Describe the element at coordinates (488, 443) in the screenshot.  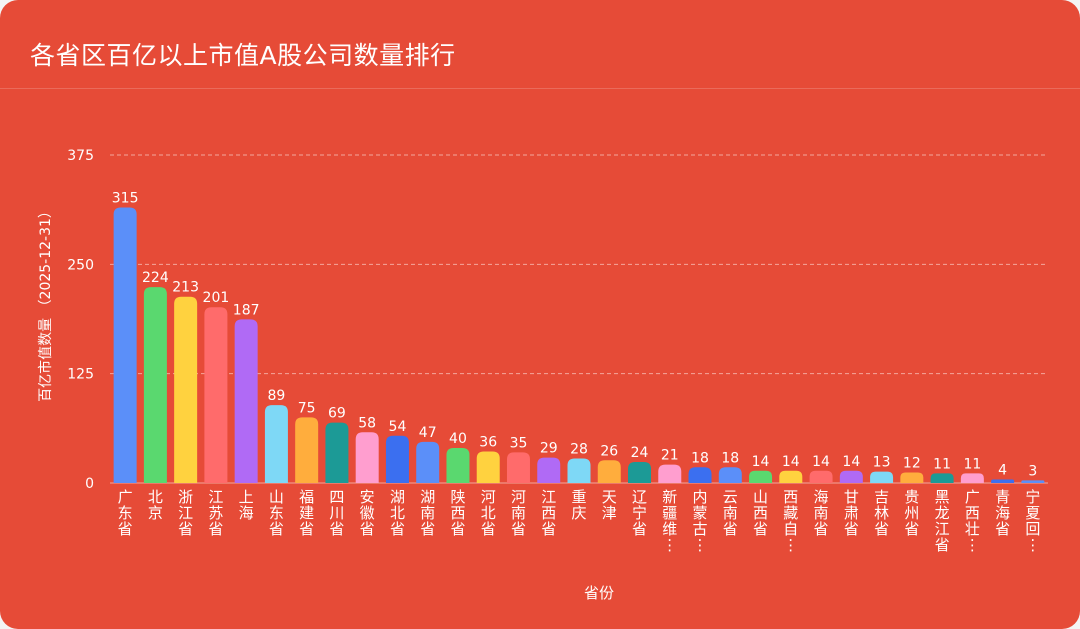
I see `bar-value-label: 36` at that location.